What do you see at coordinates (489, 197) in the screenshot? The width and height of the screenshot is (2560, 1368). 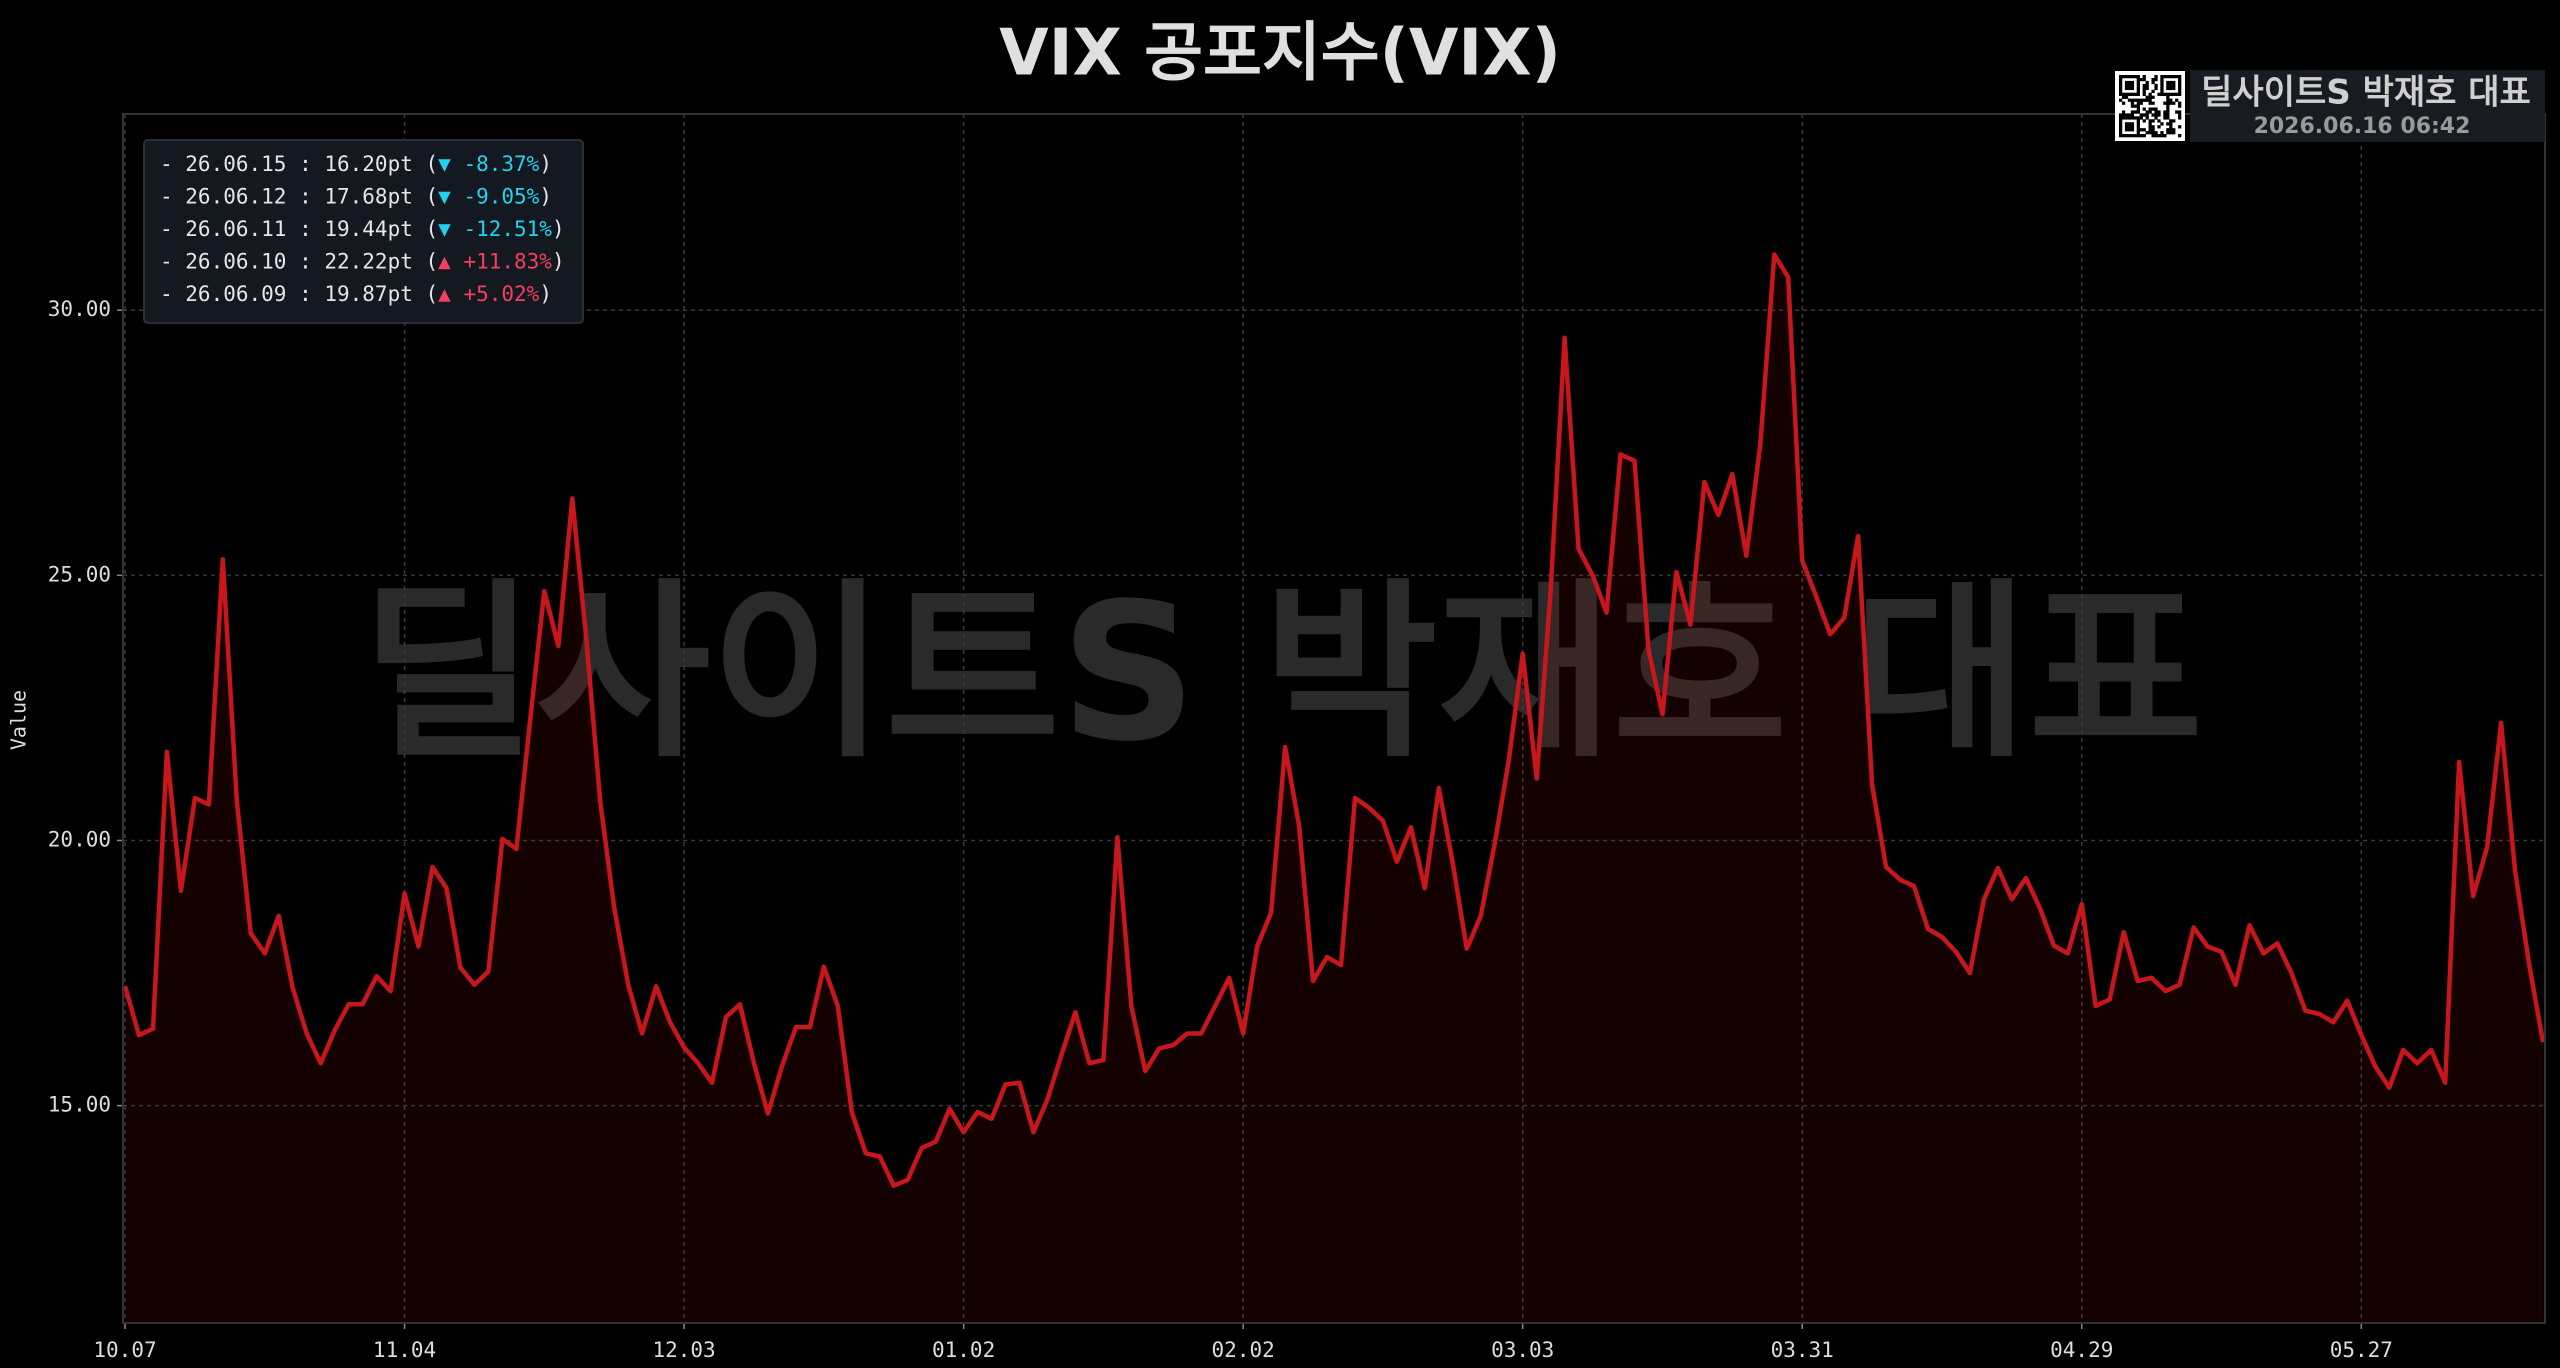 I see `legend-change: ▼ -9.05%` at bounding box center [489, 197].